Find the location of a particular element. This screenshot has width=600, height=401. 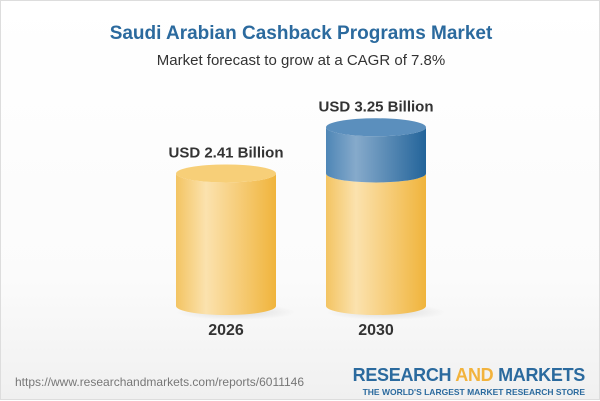

x-tick-label: 2026 is located at coordinates (226, 330).